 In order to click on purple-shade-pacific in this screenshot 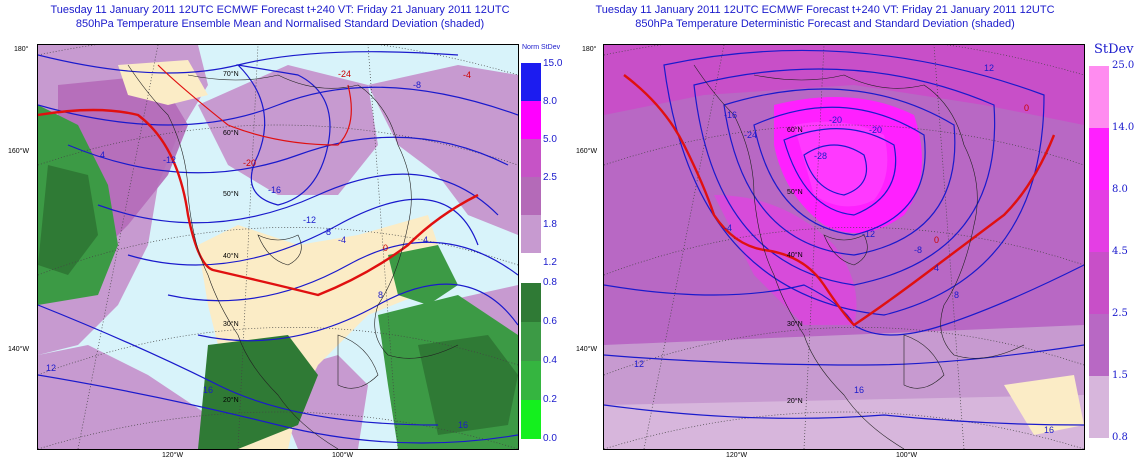, I will do `click(133, 397)`.